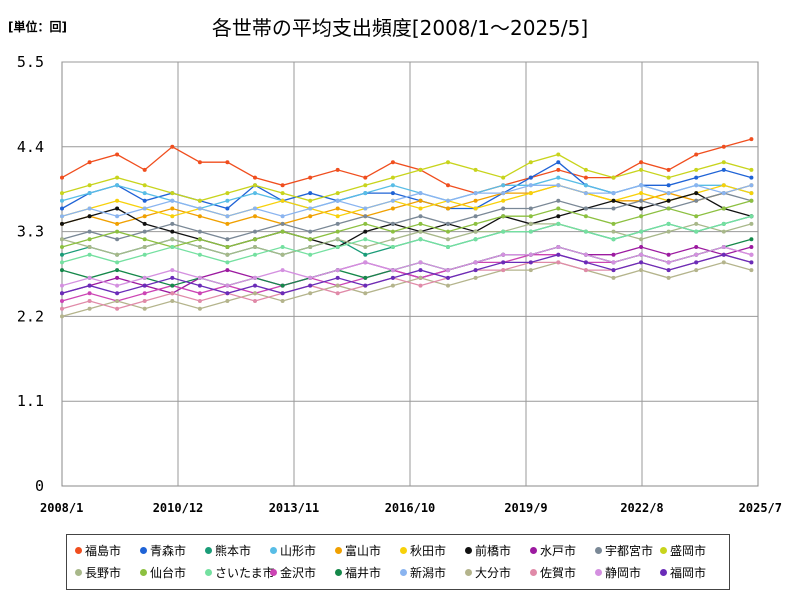  Describe the element at coordinates (363, 573) in the screenshot. I see `legend-label: 福井市` at that location.